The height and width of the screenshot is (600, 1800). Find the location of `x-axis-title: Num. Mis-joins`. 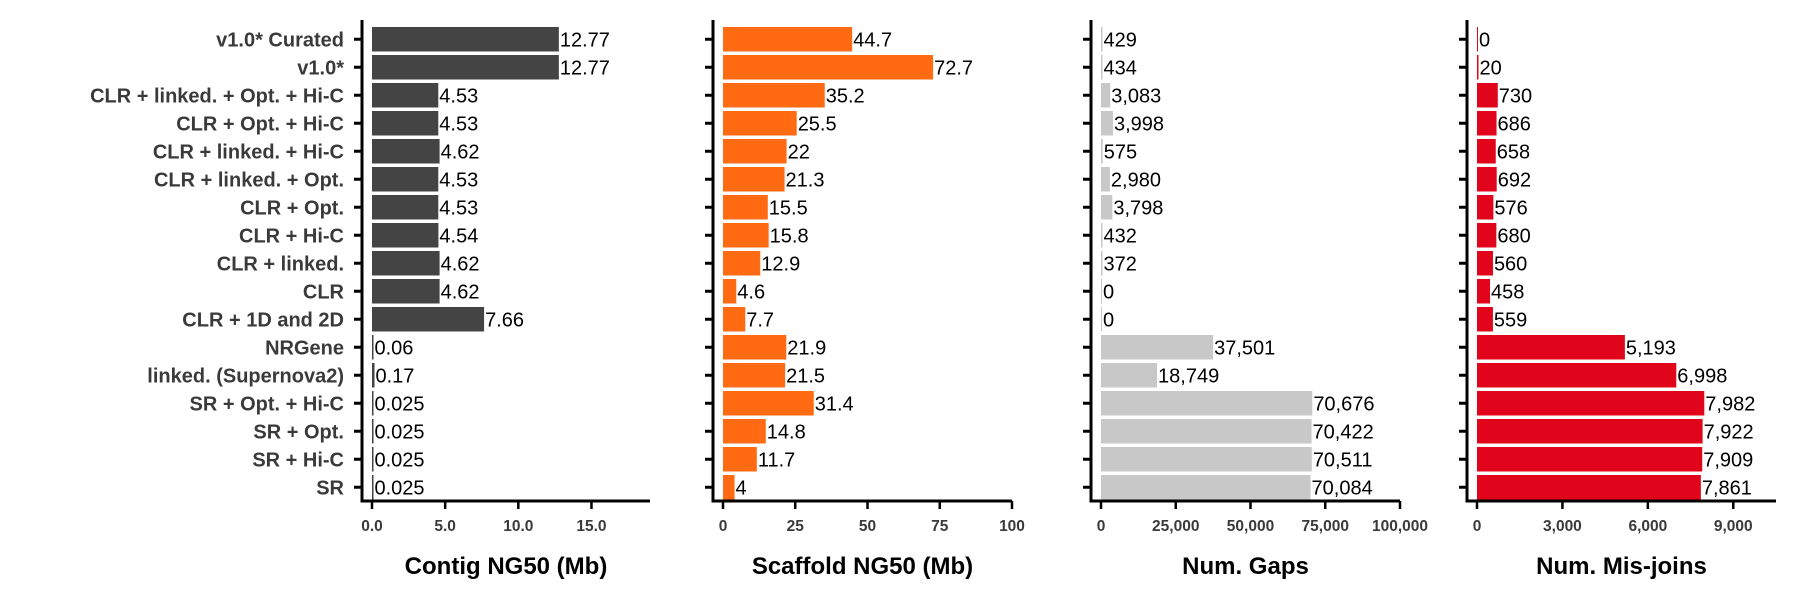

x-axis-title: Num. Mis-joins is located at coordinates (1621, 566).